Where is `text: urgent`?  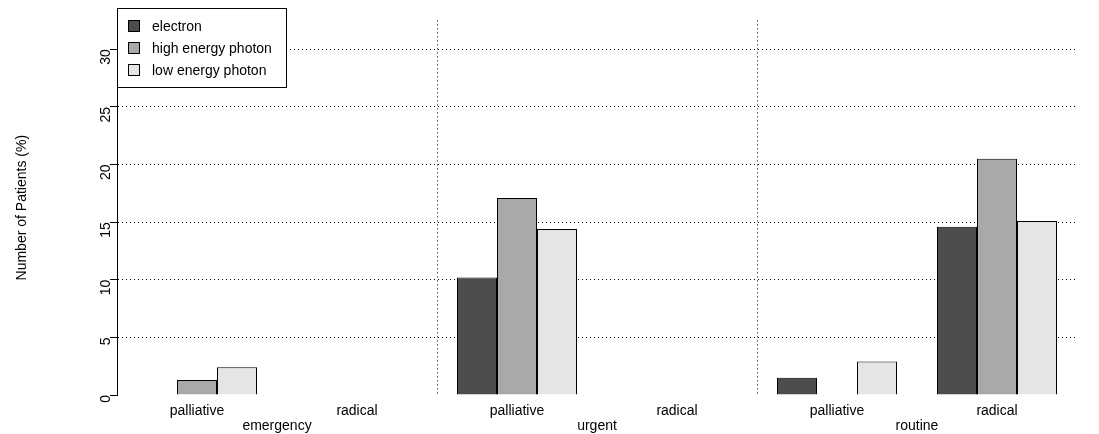
text: urgent is located at coordinates (597, 424).